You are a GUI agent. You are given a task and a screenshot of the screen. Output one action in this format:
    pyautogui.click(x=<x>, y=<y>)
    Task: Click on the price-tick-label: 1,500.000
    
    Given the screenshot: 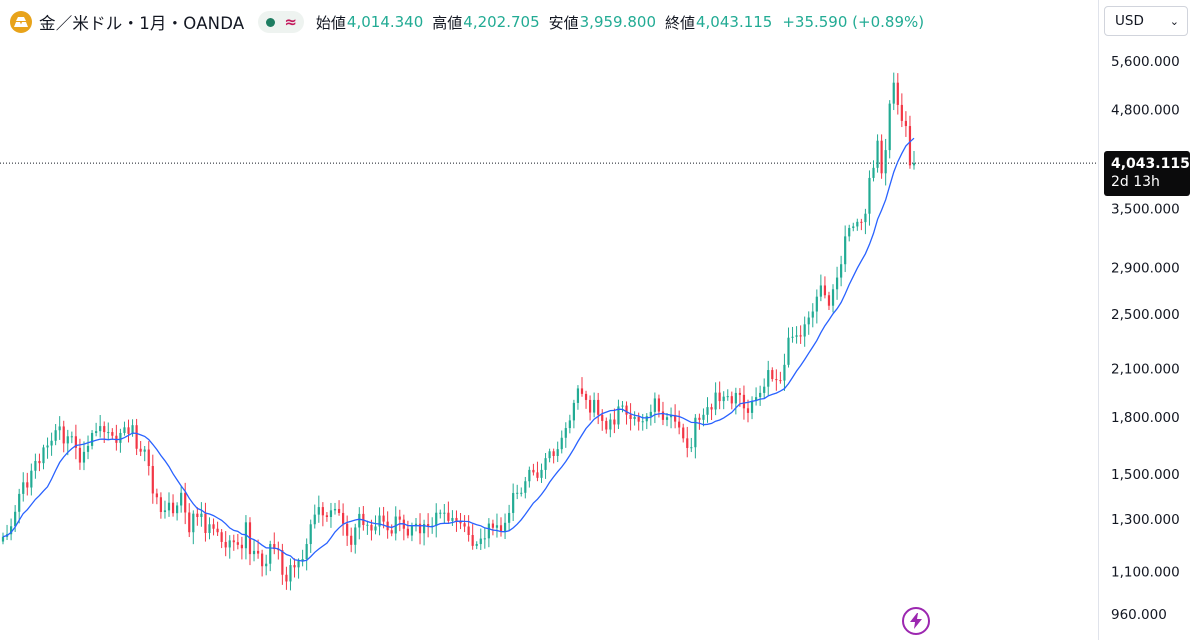 What is the action you would take?
    pyautogui.click(x=1145, y=475)
    